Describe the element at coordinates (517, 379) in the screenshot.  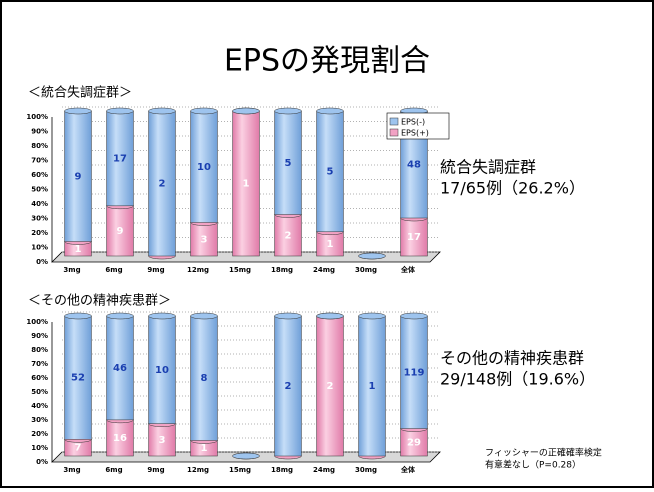
I see `annotation: 29/148例（19.6%）` at that location.